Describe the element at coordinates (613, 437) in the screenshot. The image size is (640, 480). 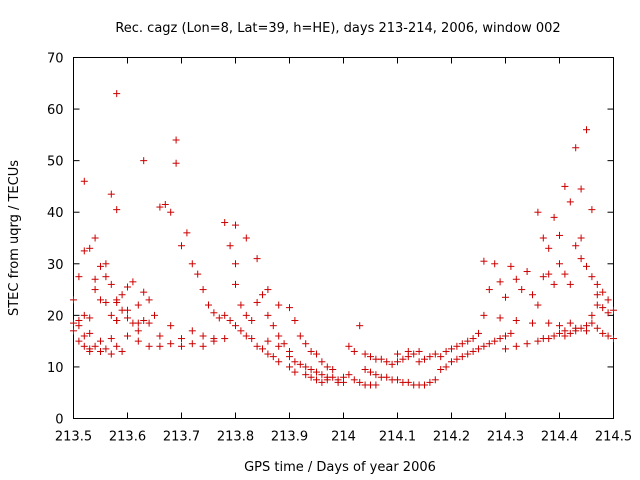
I see `x-tick-label: 214.5` at that location.